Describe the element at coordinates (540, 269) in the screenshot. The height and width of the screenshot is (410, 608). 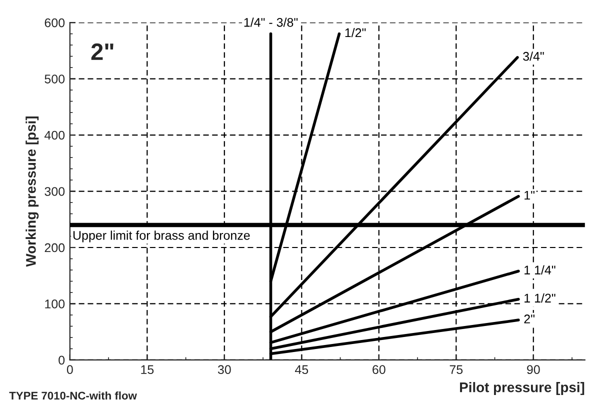
I see `series-label: 1 1/4"` at that location.